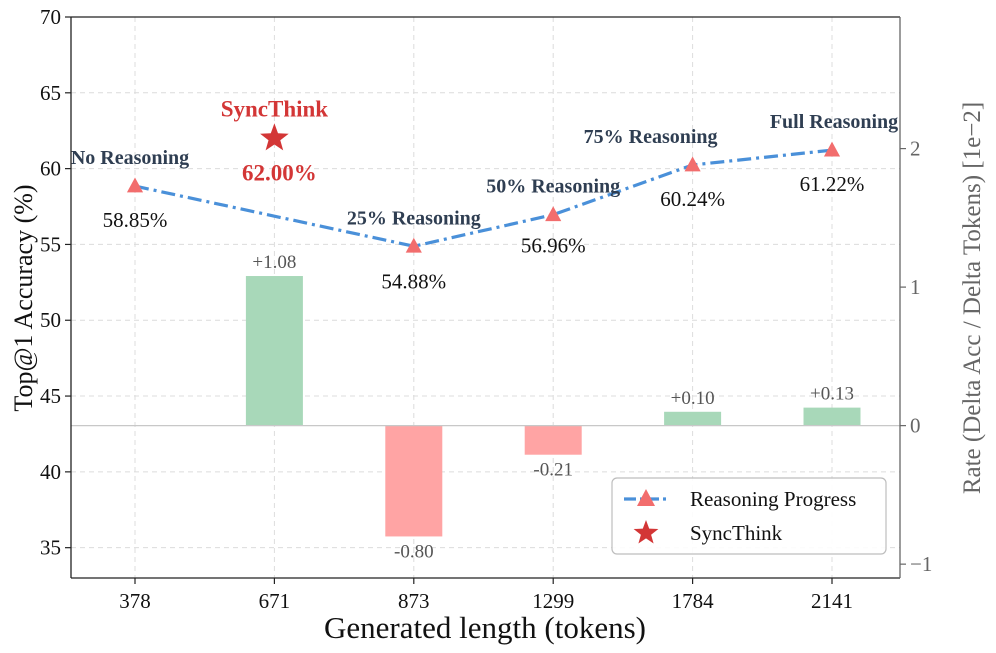  I want to click on stage-label: No Reasoning, so click(130, 158).